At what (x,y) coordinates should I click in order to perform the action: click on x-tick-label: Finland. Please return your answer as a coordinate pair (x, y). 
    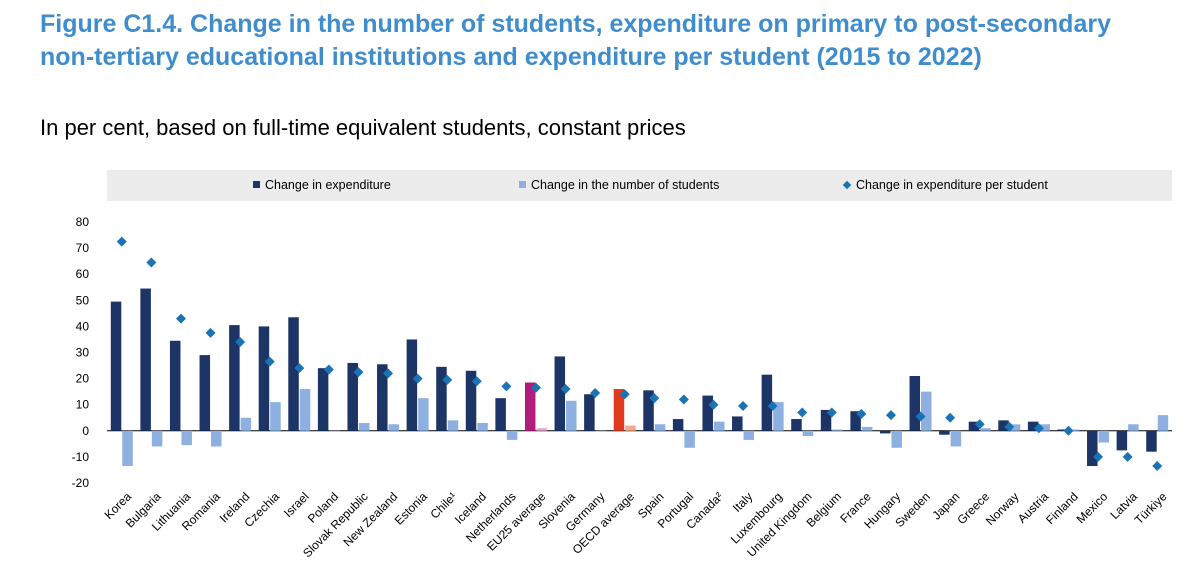
    Looking at the image, I should click on (1062, 508).